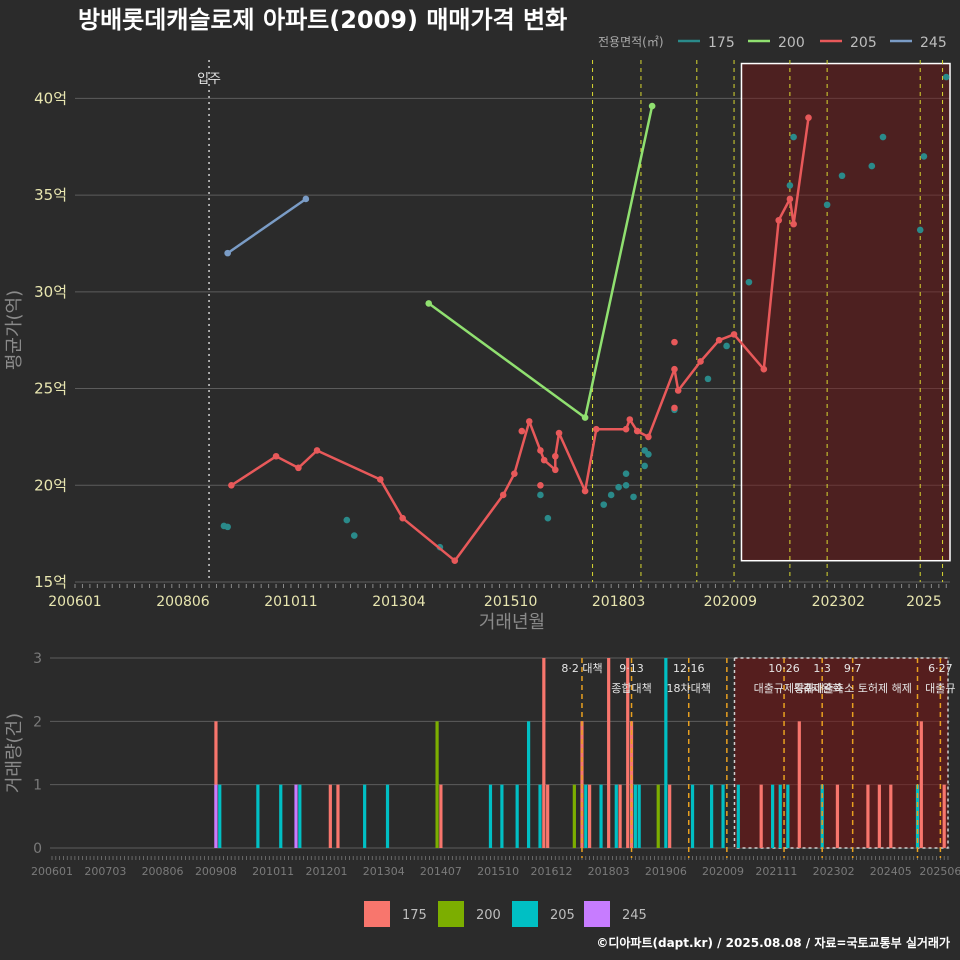  What do you see at coordinates (689, 668) in the screenshot?
I see `policy-label-date: 12·16` at bounding box center [689, 668].